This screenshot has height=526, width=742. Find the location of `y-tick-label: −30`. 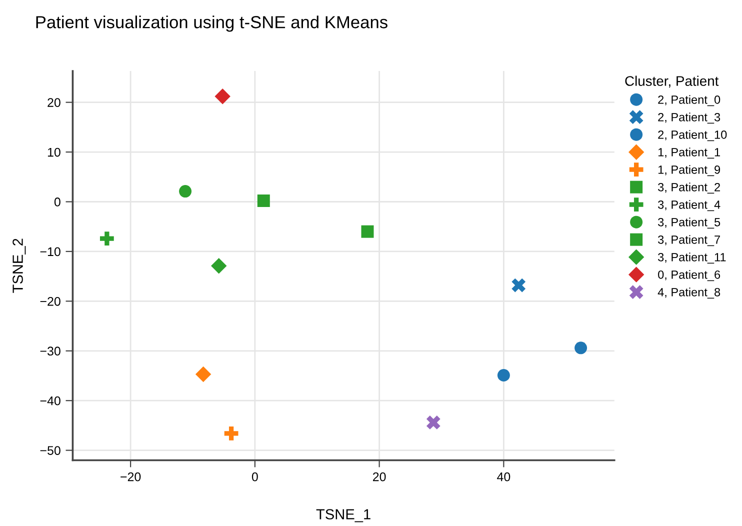

y-tick-label: −30 is located at coordinates (50, 351).